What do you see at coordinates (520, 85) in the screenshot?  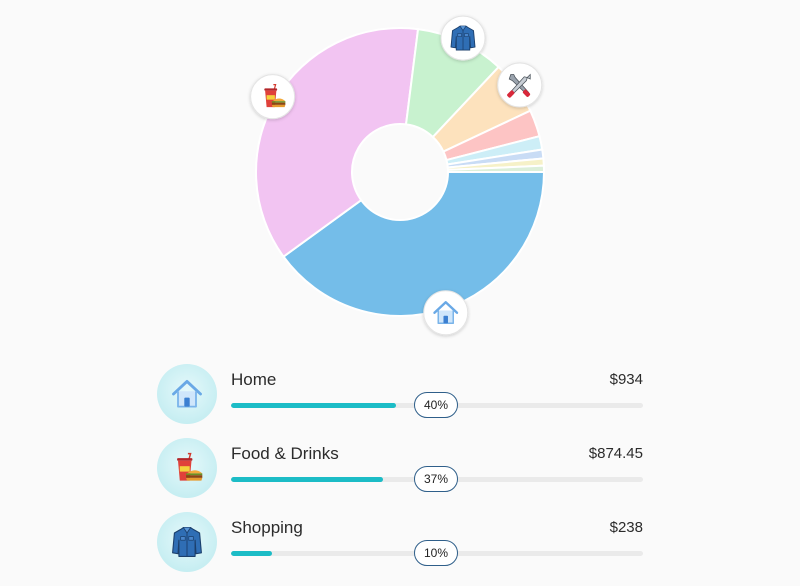 I see `tools-badge` at bounding box center [520, 85].